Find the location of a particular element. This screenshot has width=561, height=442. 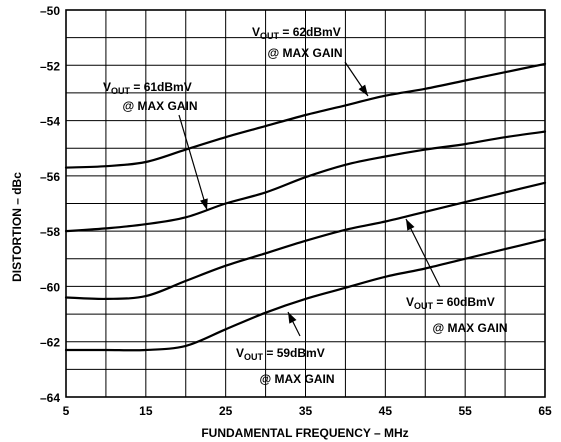

annotation-61-line2: @ MAX GAIN is located at coordinates (159, 106).